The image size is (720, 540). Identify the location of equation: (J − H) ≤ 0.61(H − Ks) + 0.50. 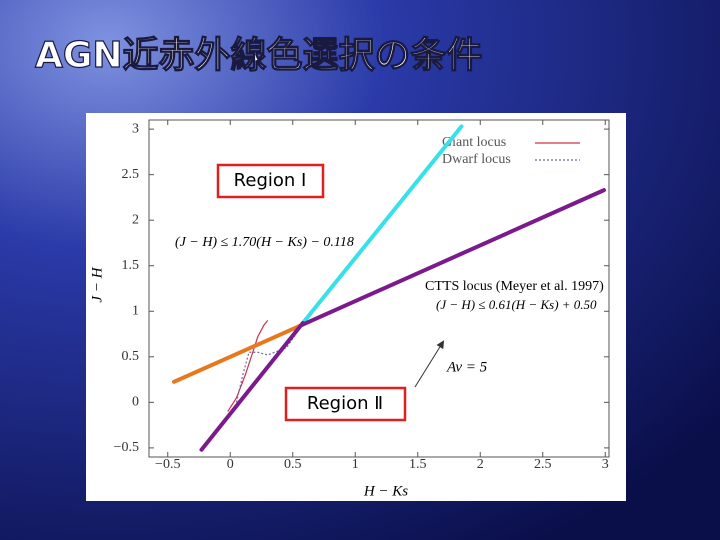
(516, 304).